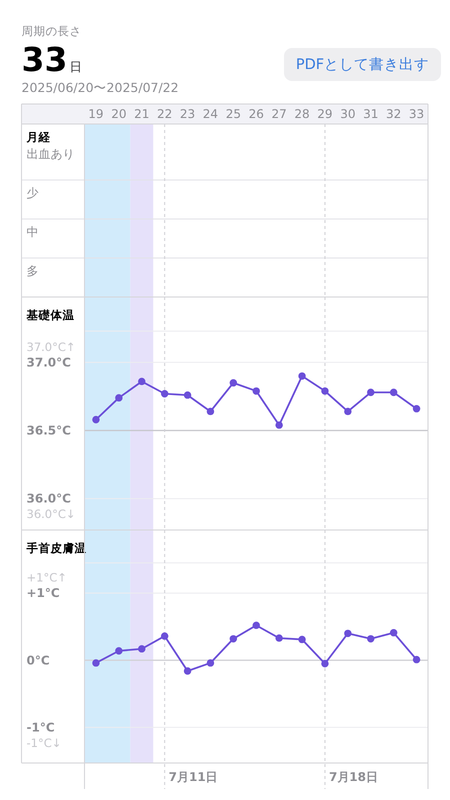 The height and width of the screenshot is (800, 450). I want to click on text: 36.0°C↓, so click(51, 514).